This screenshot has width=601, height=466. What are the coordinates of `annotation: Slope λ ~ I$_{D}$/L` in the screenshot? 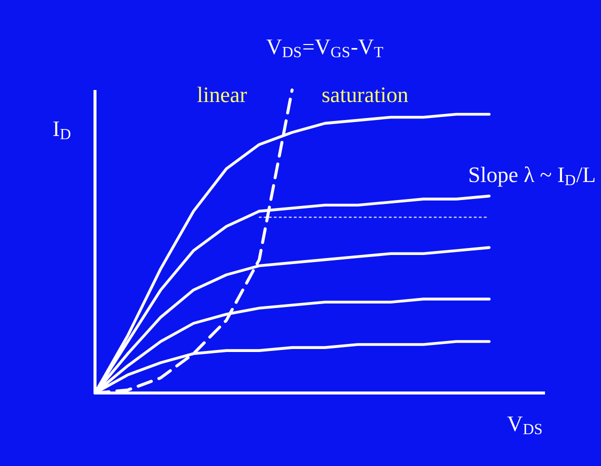 It's located at (532, 176).